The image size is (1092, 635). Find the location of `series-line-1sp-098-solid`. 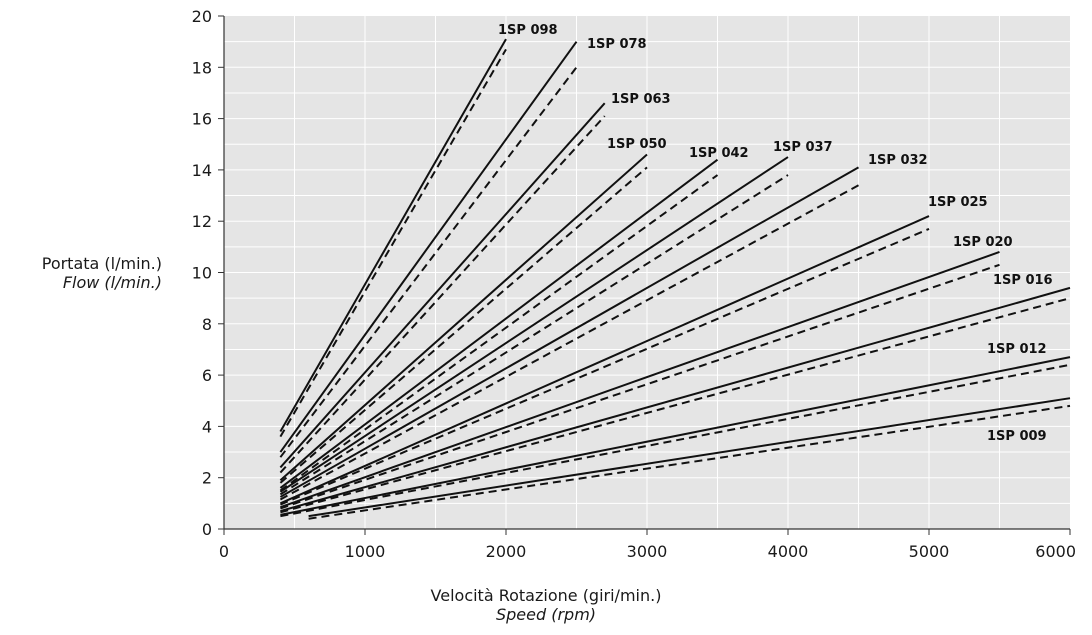

series-line-1sp-098-solid is located at coordinates (393, 235).